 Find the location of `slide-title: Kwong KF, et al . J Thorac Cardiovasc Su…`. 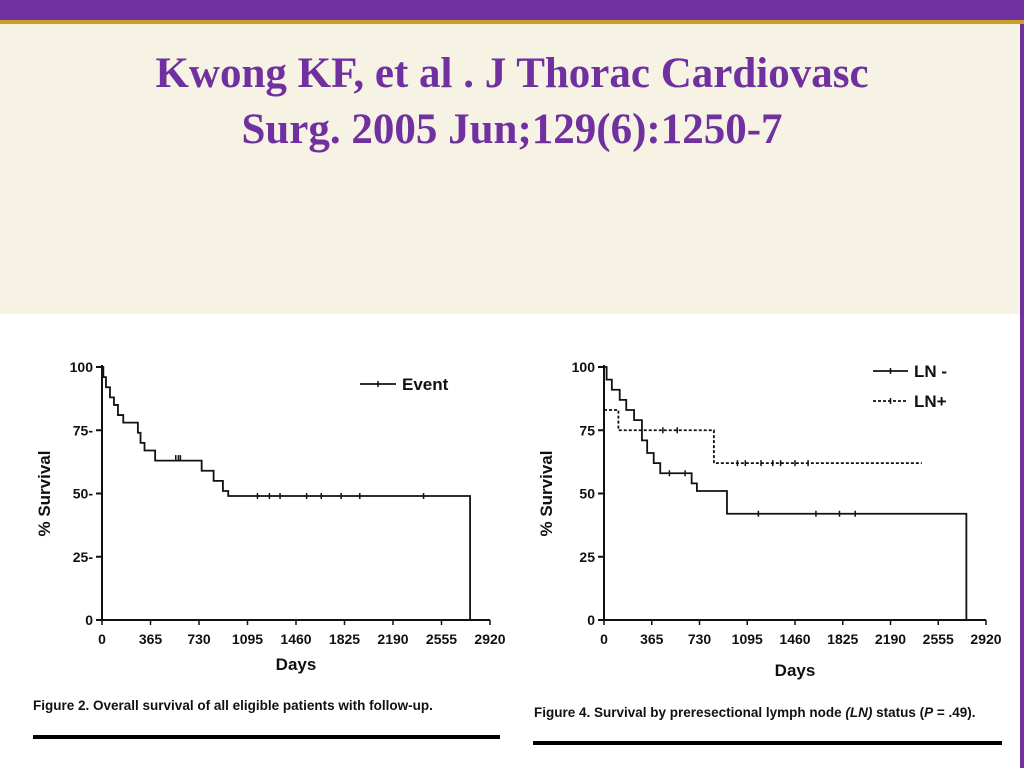

slide-title: Kwong KF, et al . J Thorac Cardiovasc Su… is located at coordinates (512, 102).